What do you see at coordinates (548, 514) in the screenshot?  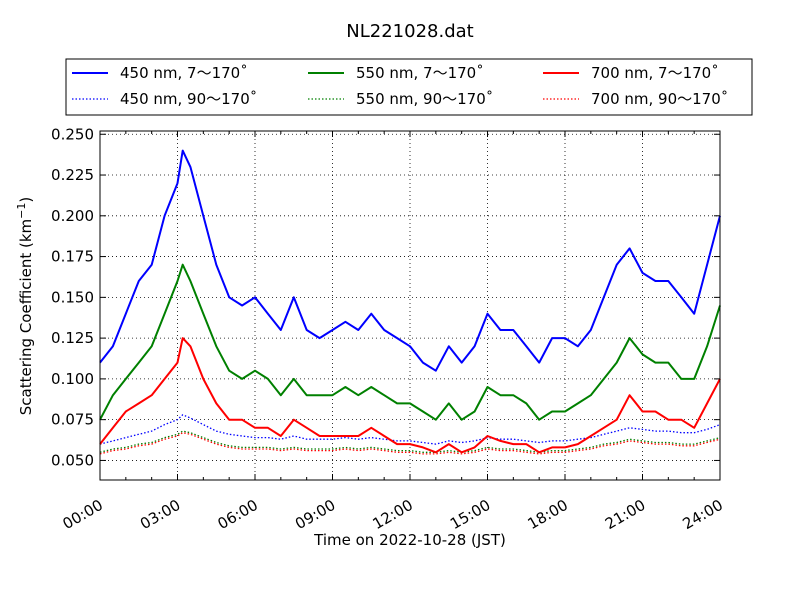 I see `x-tick-label: 18:00` at bounding box center [548, 514].